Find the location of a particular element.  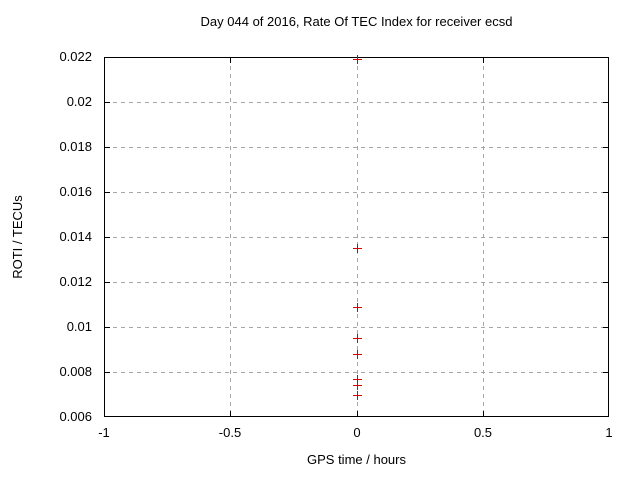

x-tick-label: 1 is located at coordinates (609, 432).